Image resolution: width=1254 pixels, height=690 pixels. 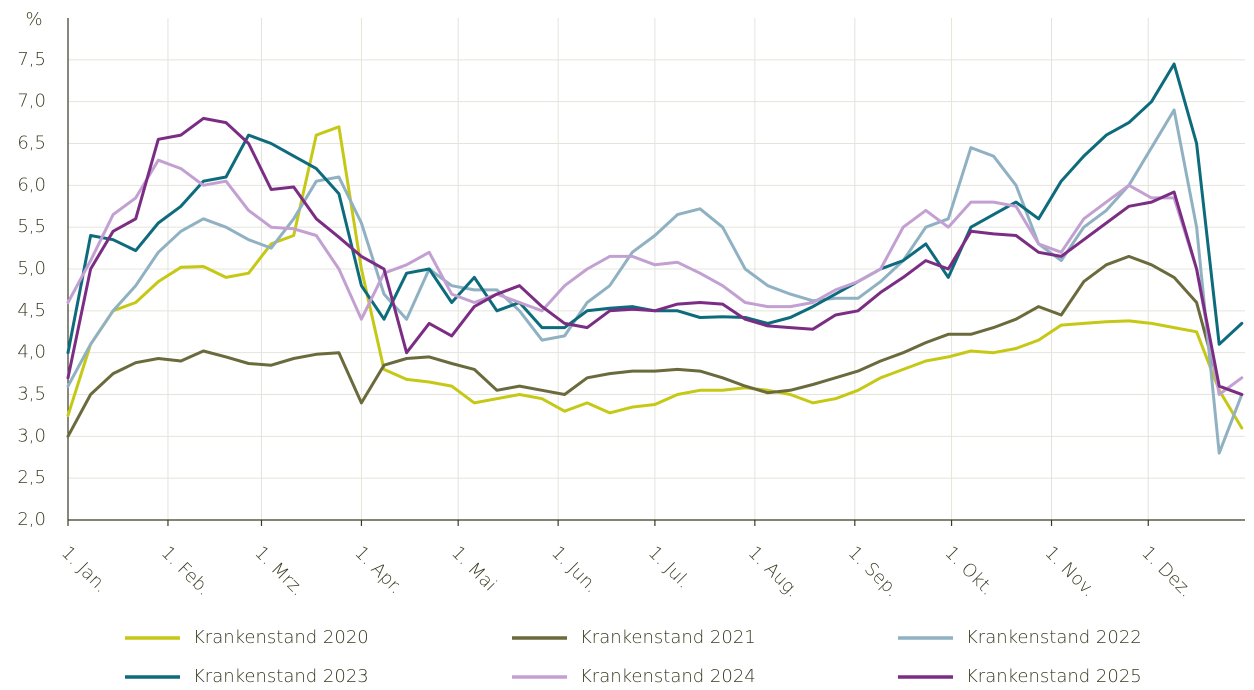 What do you see at coordinates (31, 310) in the screenshot?
I see `y-tick-label: 4,5` at bounding box center [31, 310].